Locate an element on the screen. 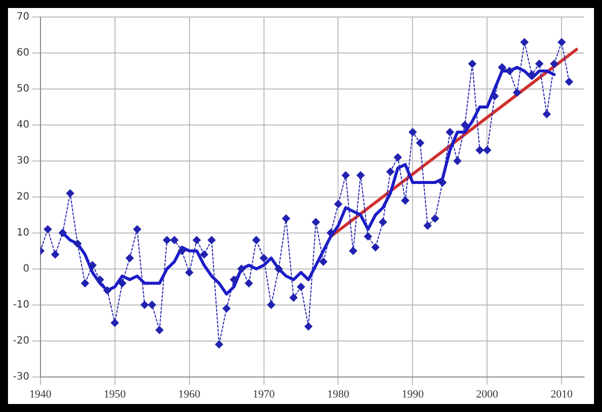 The image size is (602, 412). y-tick-label: -20 is located at coordinates (21, 340).